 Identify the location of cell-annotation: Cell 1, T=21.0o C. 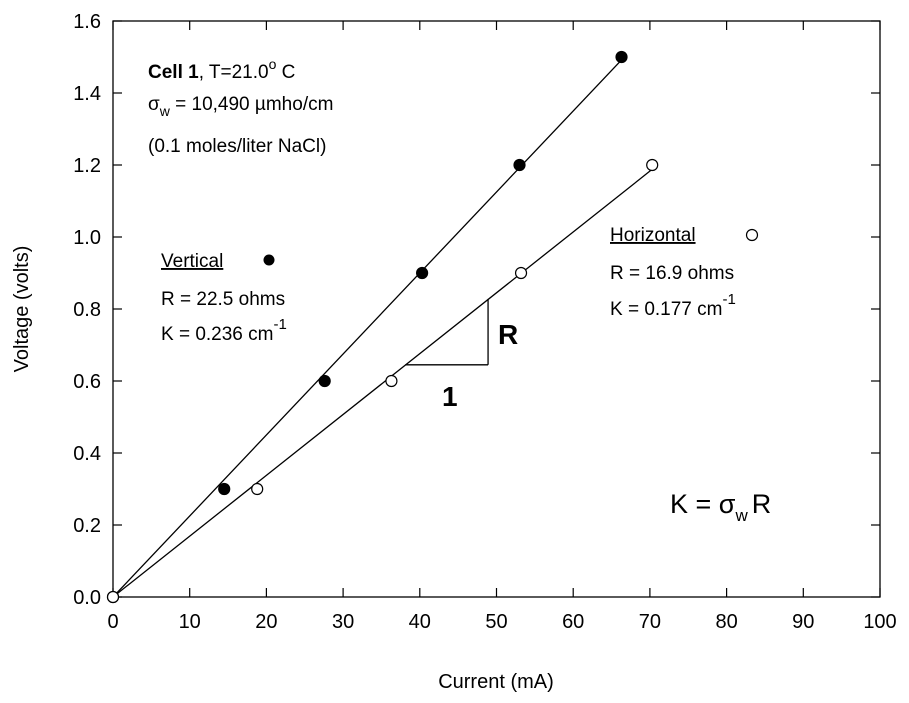
(221, 69).